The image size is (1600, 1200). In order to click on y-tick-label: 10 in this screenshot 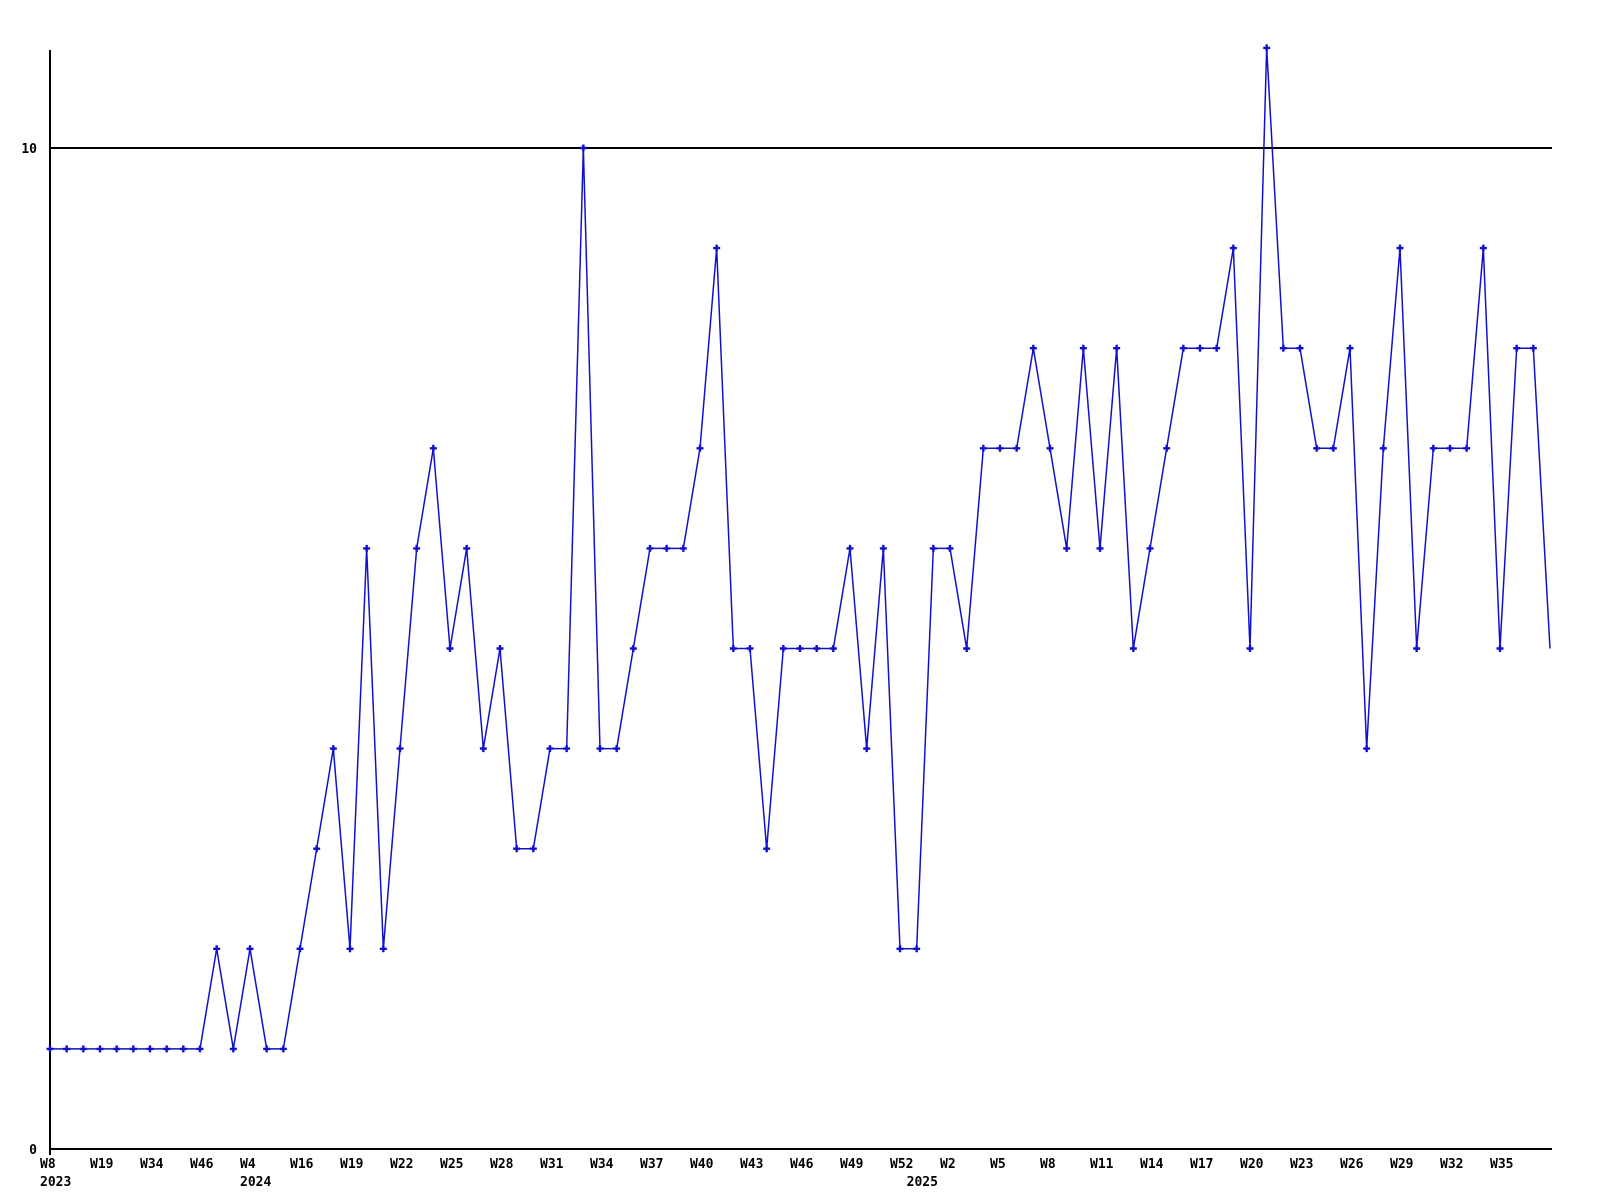, I will do `click(29, 149)`.